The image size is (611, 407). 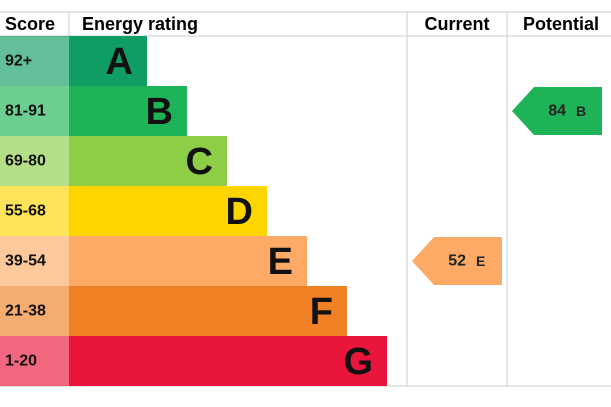 I want to click on score-label: 92+, so click(x=18, y=61).